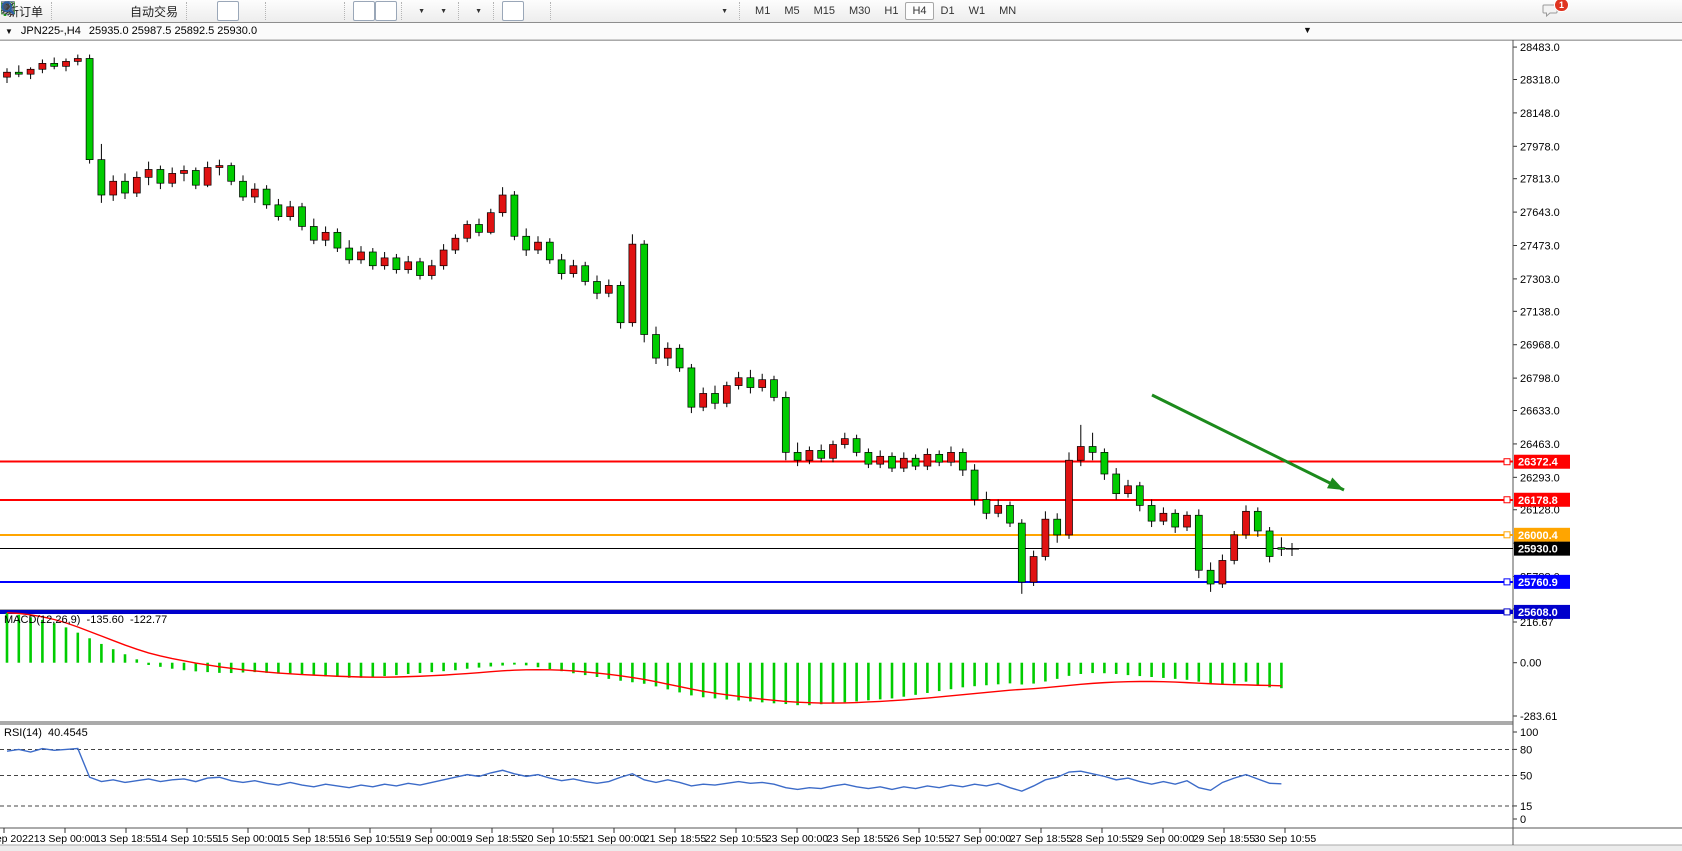 The height and width of the screenshot is (851, 1682). I want to click on rsi-tick-label: 80, so click(1526, 750).